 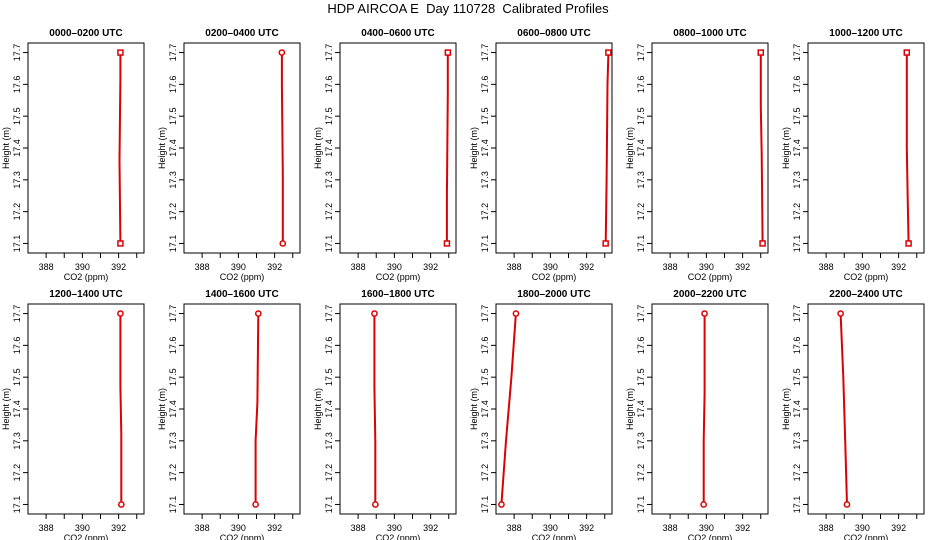 What do you see at coordinates (241, 294) in the screenshot?
I see `panel-title: 1400–1600 UTC` at bounding box center [241, 294].